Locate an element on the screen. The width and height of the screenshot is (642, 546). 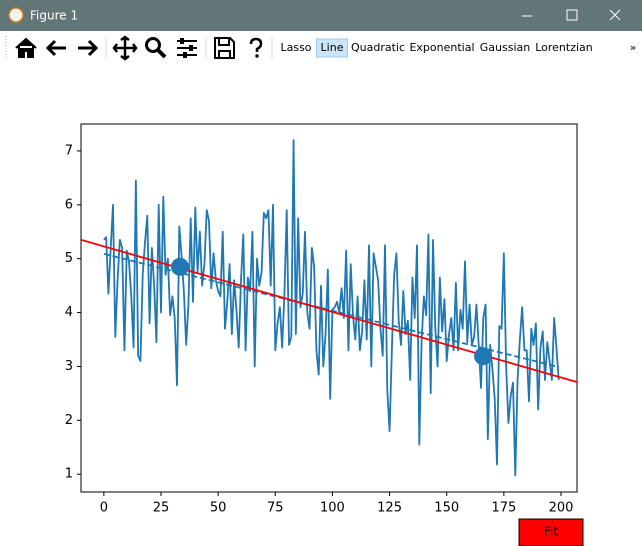
forward-button is located at coordinates (88, 48).